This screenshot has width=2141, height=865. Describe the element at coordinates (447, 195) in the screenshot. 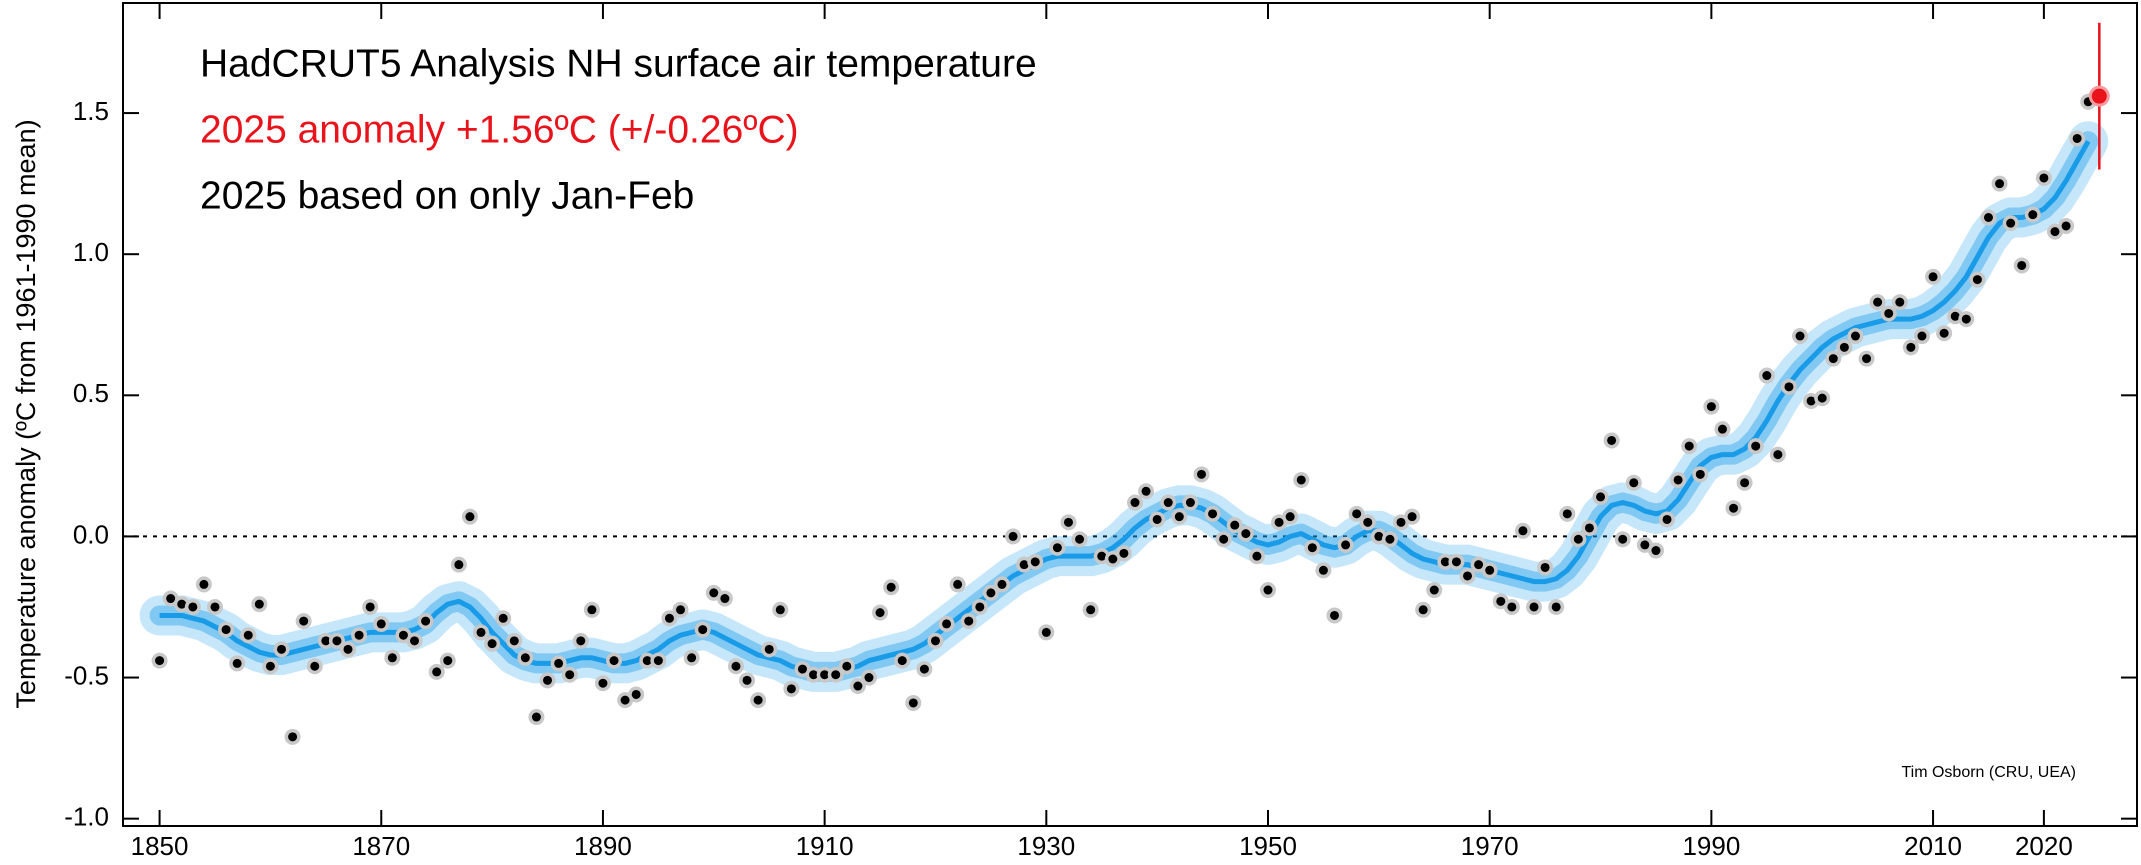

I see `title-line: 2025 based on only Jan-Feb` at that location.